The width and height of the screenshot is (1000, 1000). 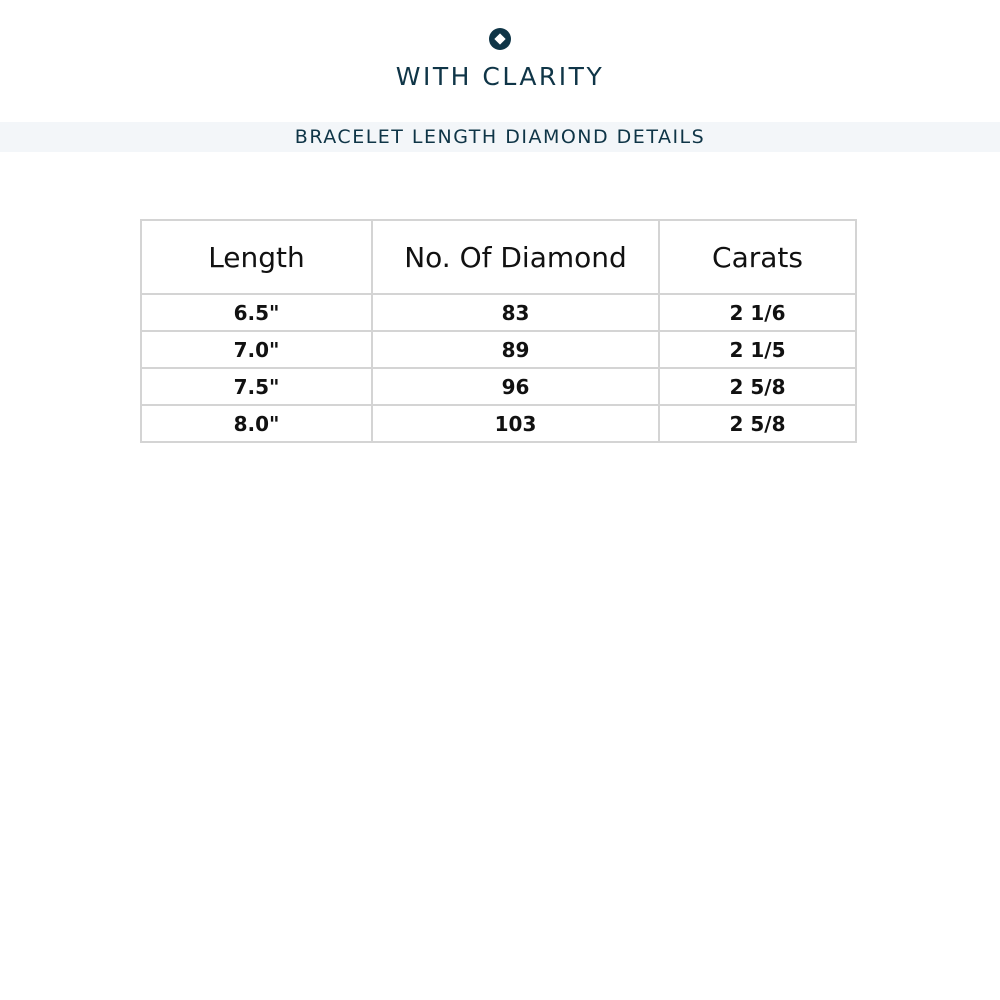 What do you see at coordinates (515, 386) in the screenshot?
I see `cell-diamond-count: 96` at bounding box center [515, 386].